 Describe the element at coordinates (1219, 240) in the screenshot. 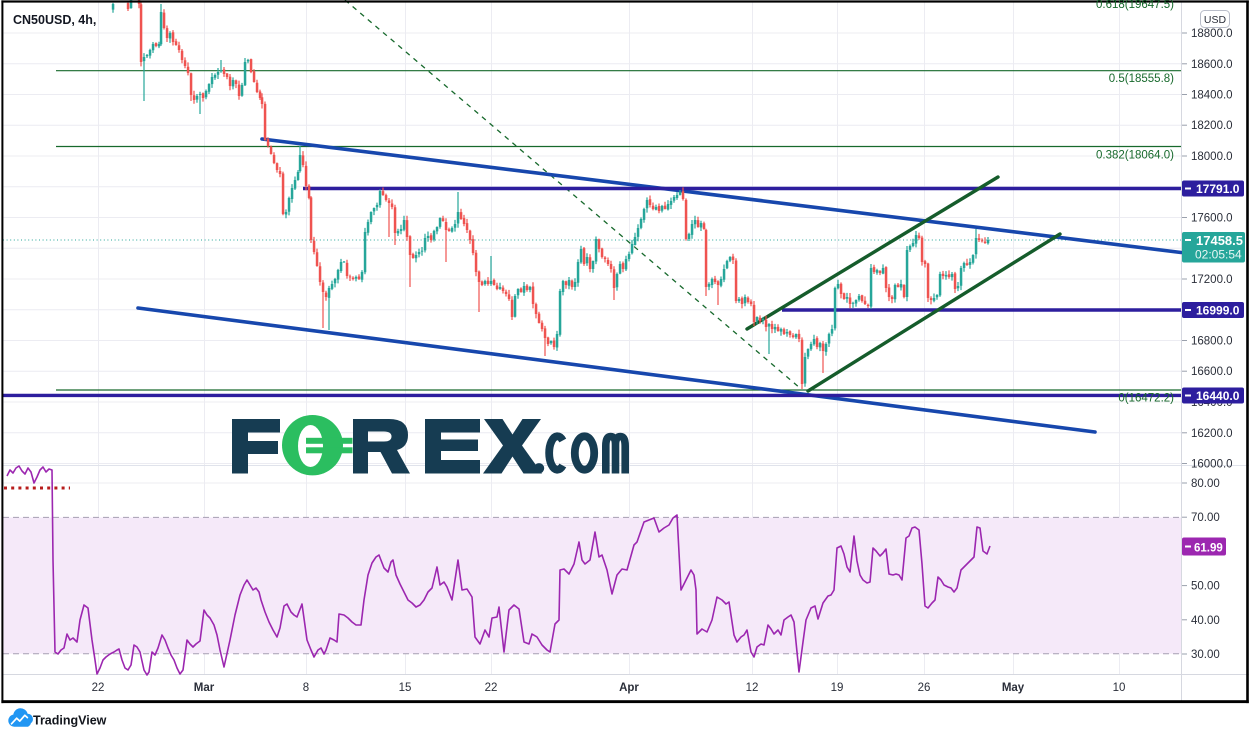

I see `svg-text: 17458.5` at that location.